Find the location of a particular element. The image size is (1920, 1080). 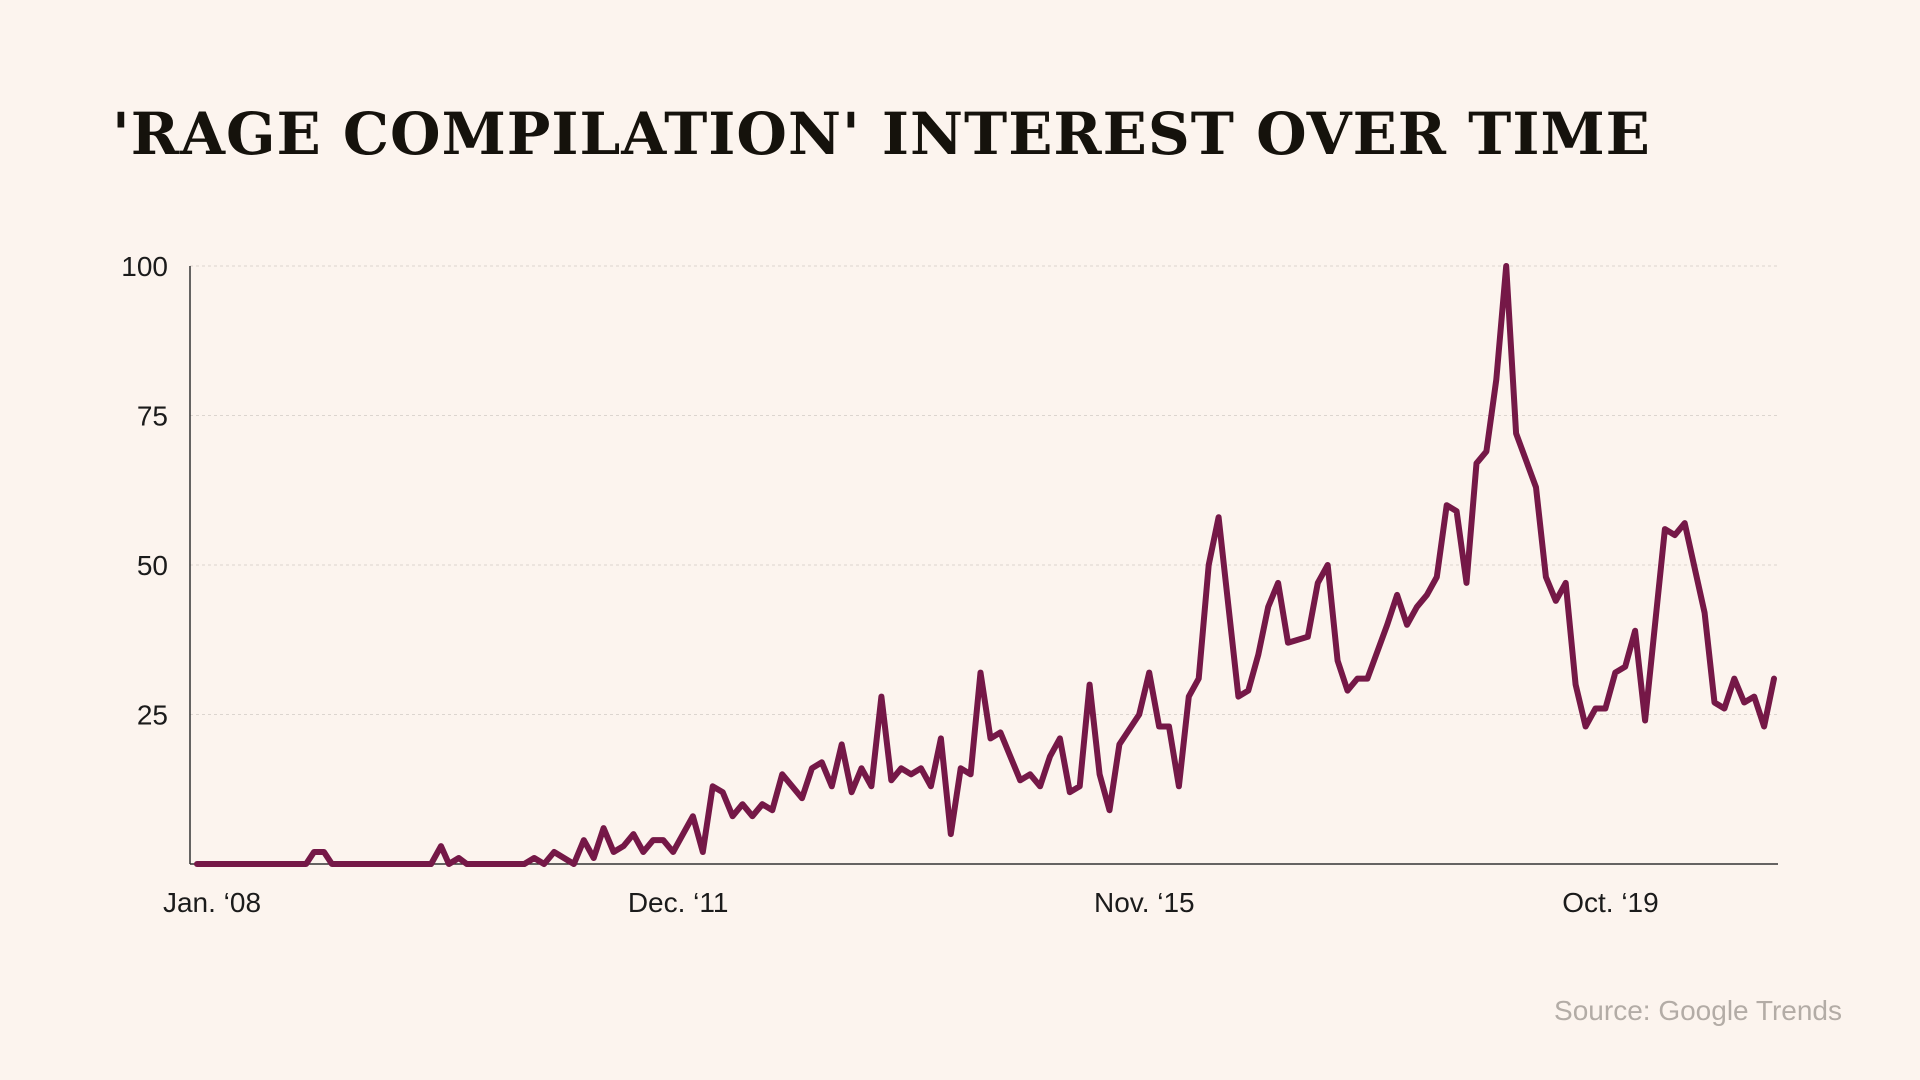

y-tick-label: 50 is located at coordinates (152, 565).